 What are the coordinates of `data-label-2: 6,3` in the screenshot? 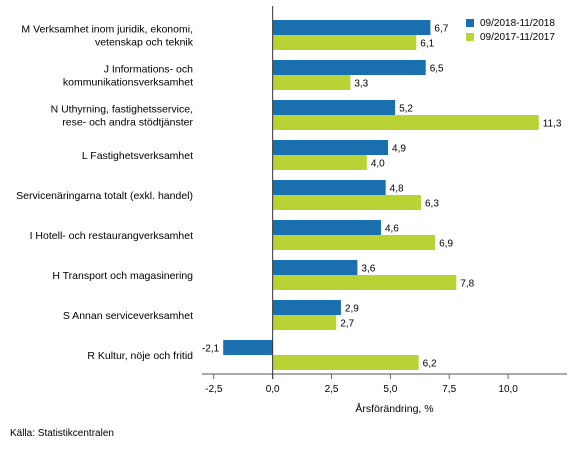 It's located at (432, 204).